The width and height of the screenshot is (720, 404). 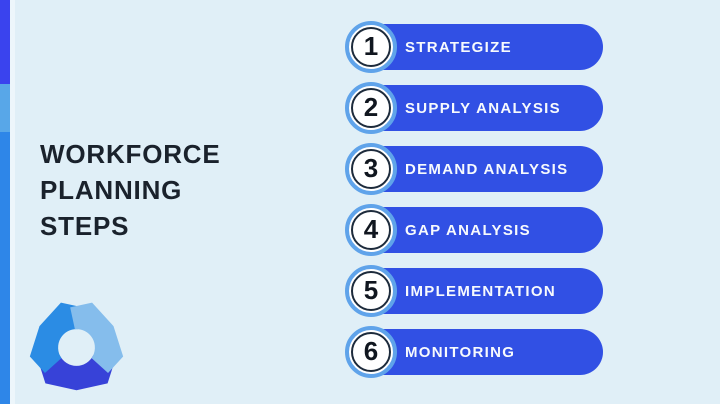 I want to click on step-number: 1, so click(x=371, y=46).